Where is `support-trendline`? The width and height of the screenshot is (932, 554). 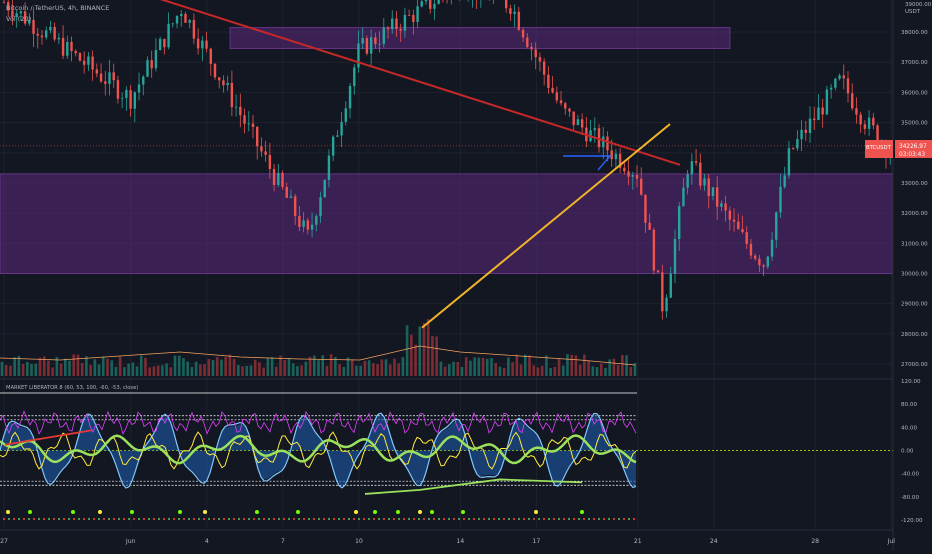
support-trendline is located at coordinates (546, 226).